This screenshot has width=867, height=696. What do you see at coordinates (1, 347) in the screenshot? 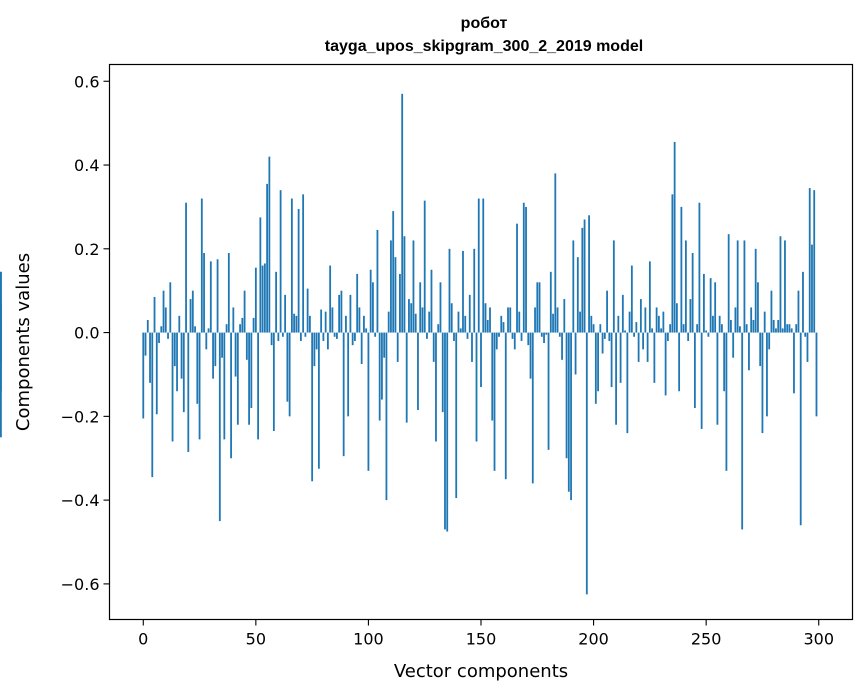
I see `bar-undefined` at bounding box center [1, 347].